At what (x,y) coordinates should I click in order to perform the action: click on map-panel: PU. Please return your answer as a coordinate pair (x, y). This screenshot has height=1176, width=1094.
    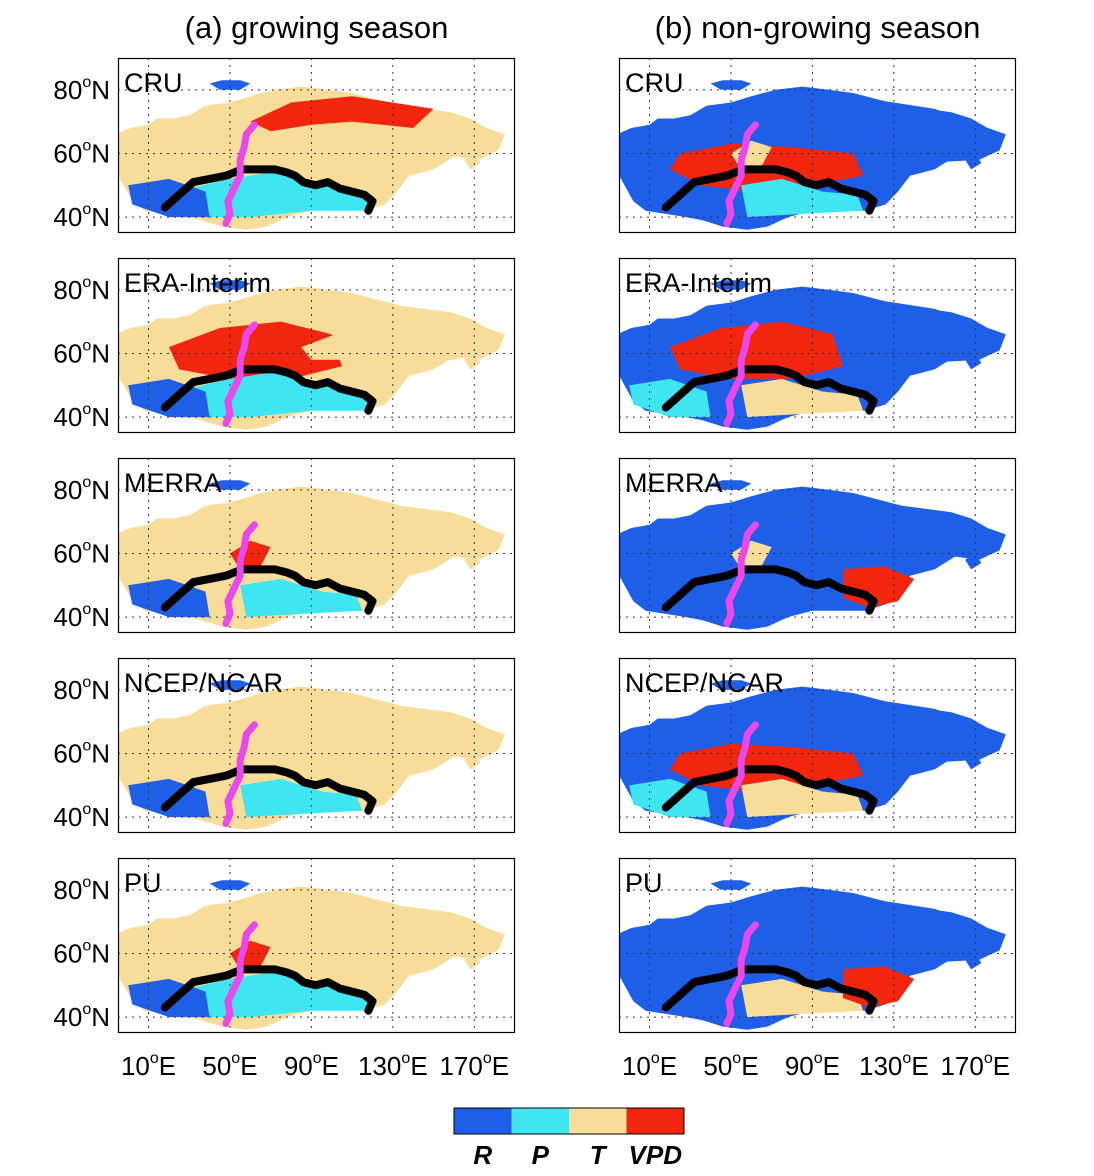
    Looking at the image, I should click on (817, 945).